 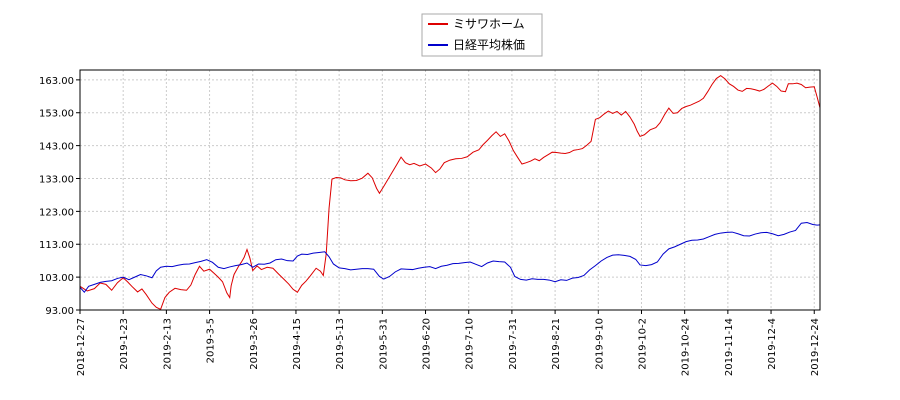 What do you see at coordinates (599, 344) in the screenshot?
I see `x-tick-label: 2019-9-10` at bounding box center [599, 344].